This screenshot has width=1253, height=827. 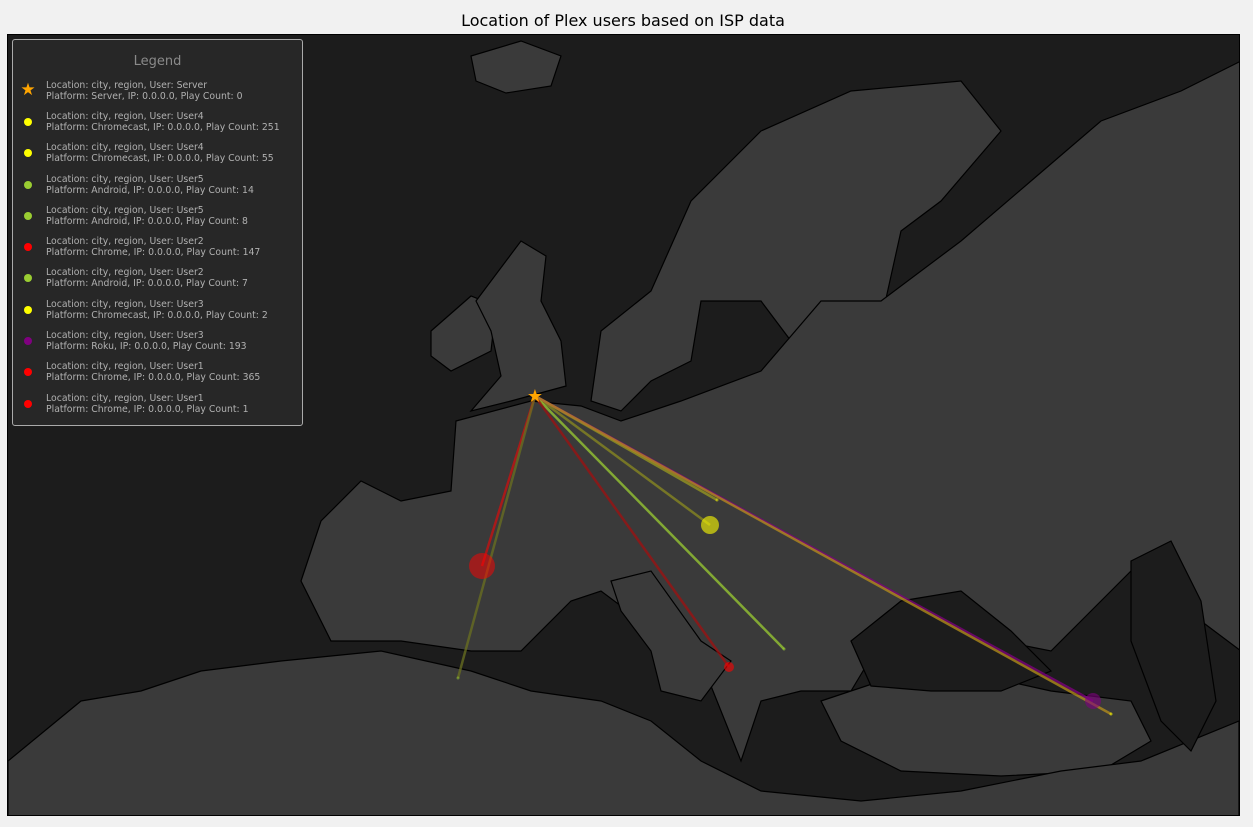 What do you see at coordinates (463, 333) in the screenshot?
I see `land-ireland` at bounding box center [463, 333].